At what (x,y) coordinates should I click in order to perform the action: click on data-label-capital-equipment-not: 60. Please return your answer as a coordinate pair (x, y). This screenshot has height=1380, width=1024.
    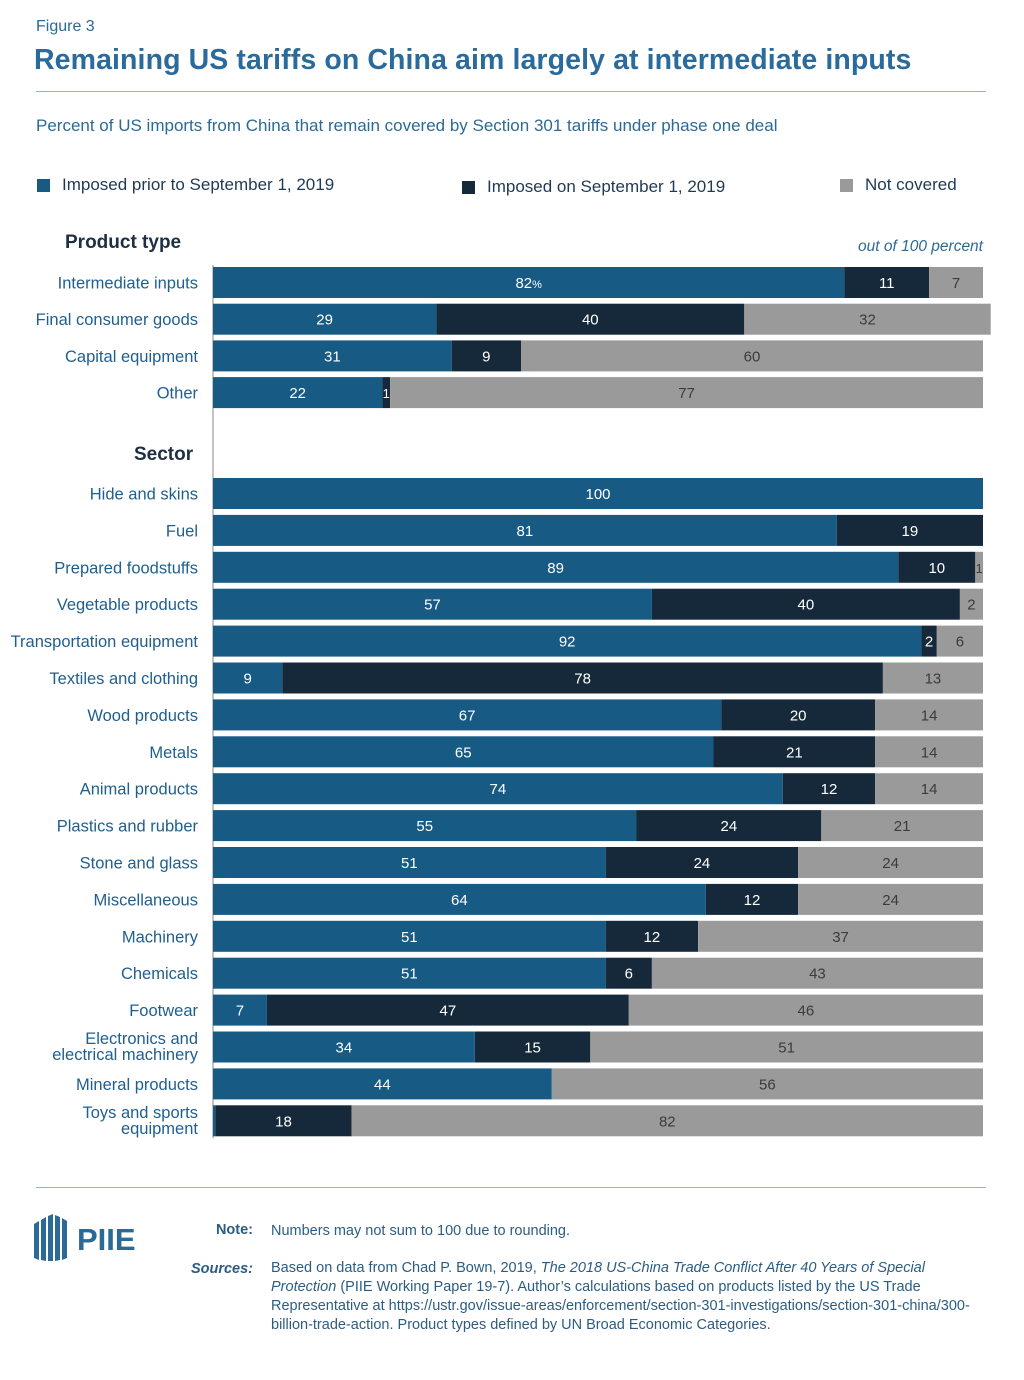
    Looking at the image, I should click on (752, 356).